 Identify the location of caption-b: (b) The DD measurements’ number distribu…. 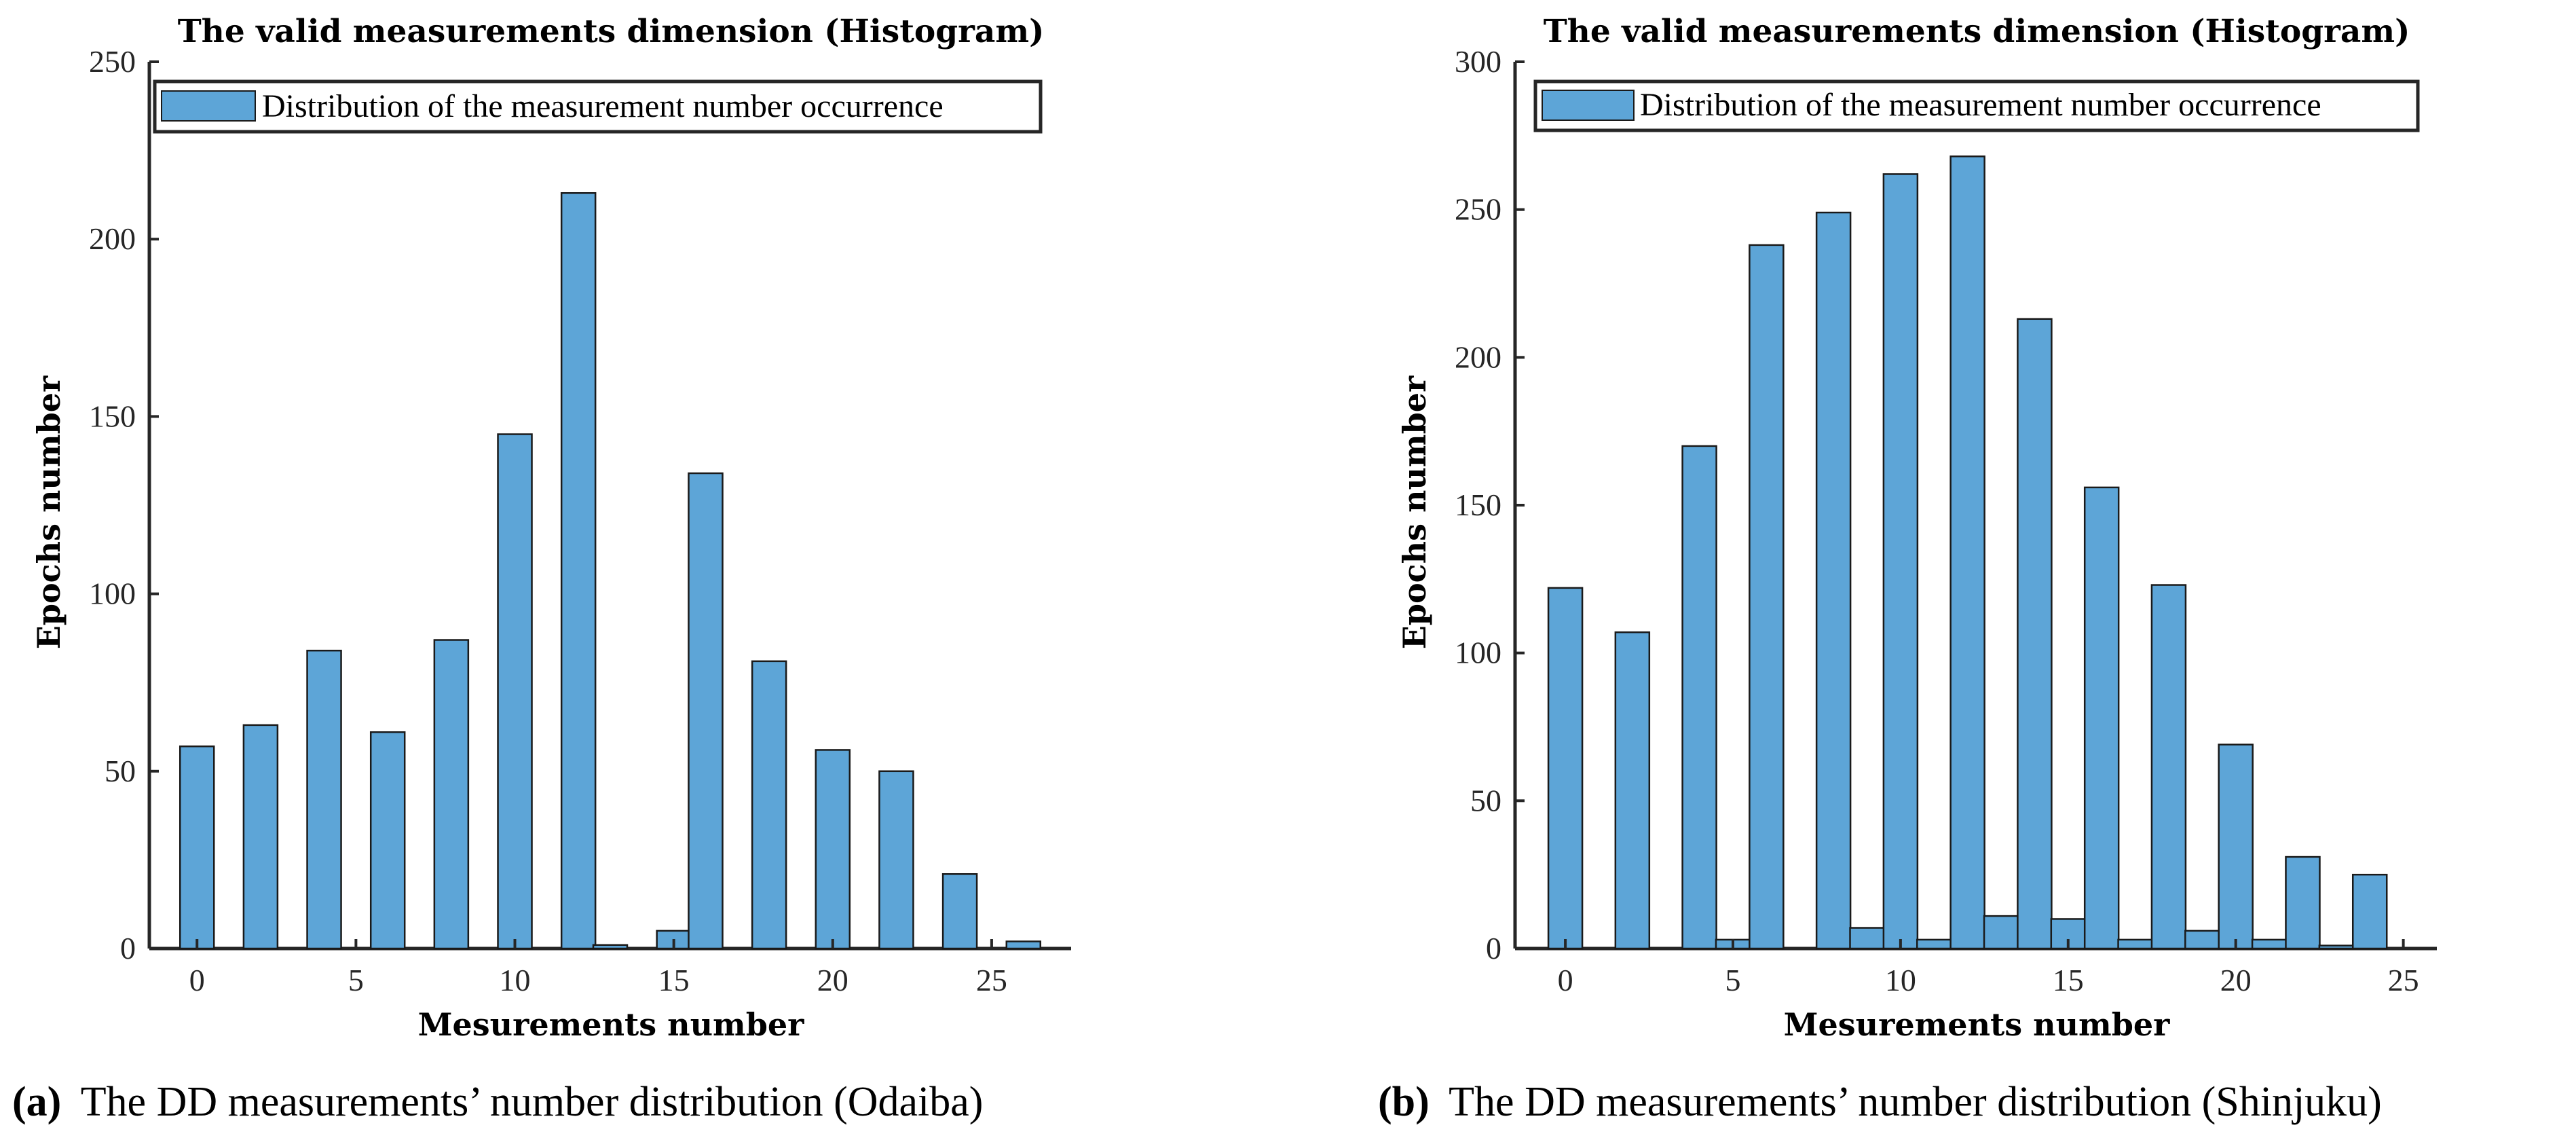
(1880, 1102).